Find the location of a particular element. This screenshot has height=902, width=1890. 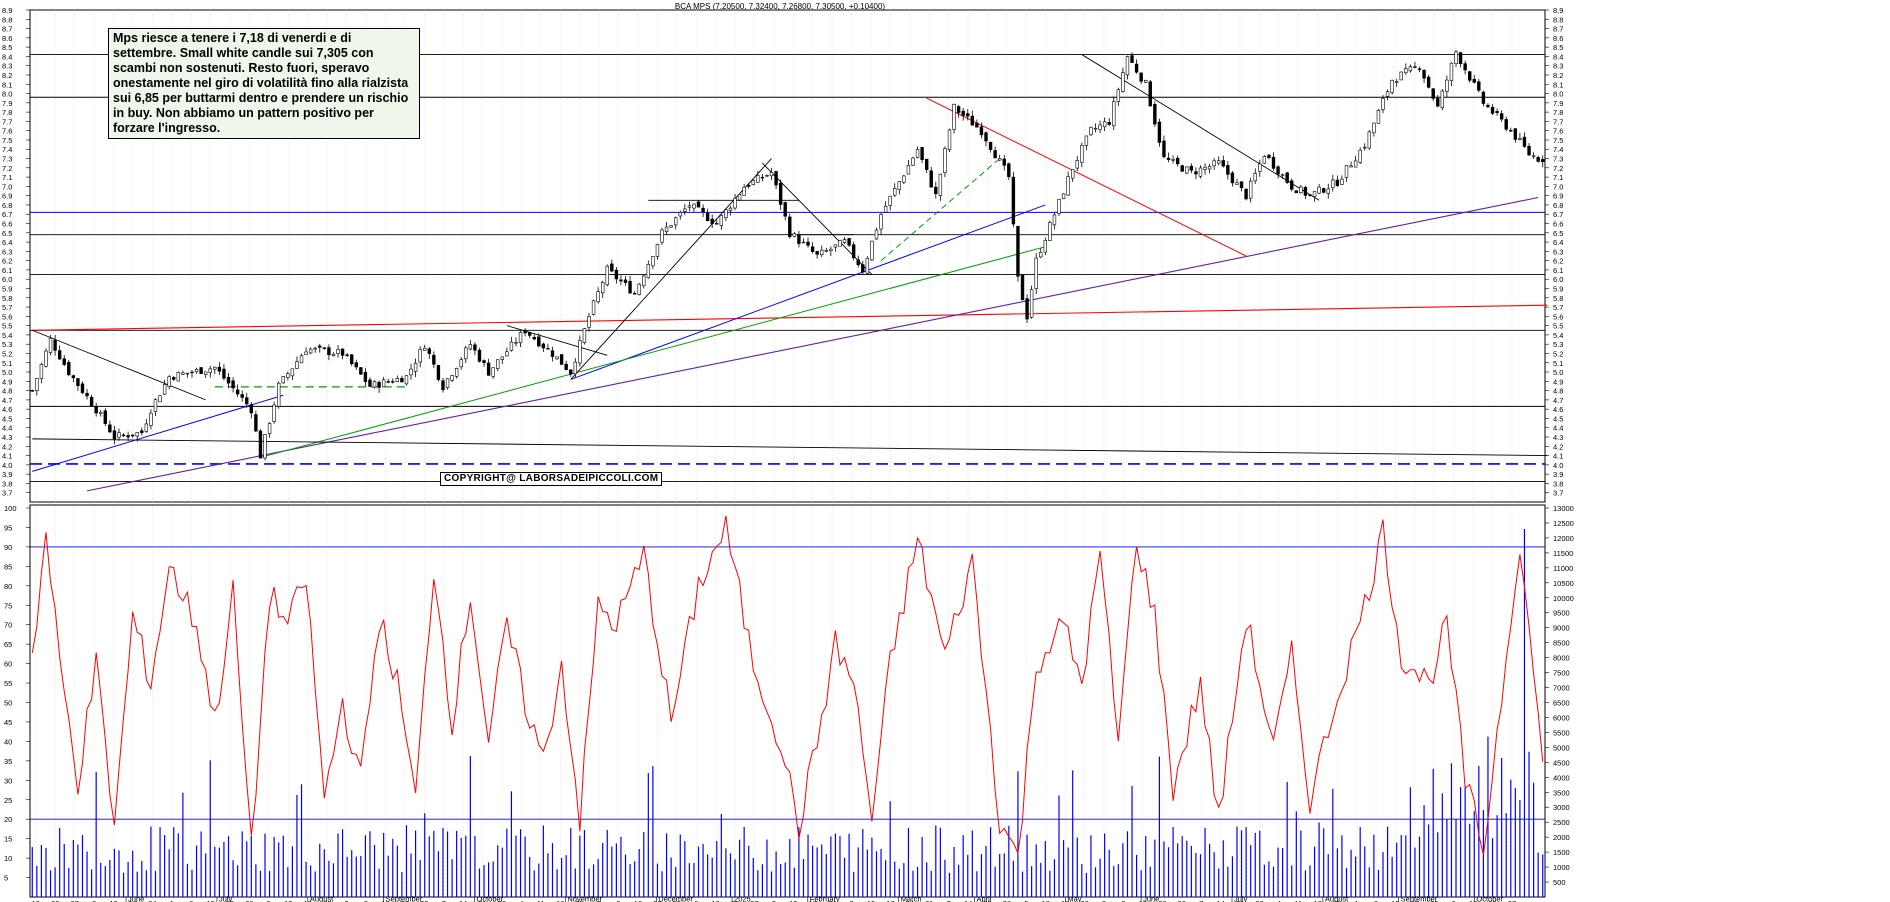

price-axis-label: 8.1 is located at coordinates (1558, 84).